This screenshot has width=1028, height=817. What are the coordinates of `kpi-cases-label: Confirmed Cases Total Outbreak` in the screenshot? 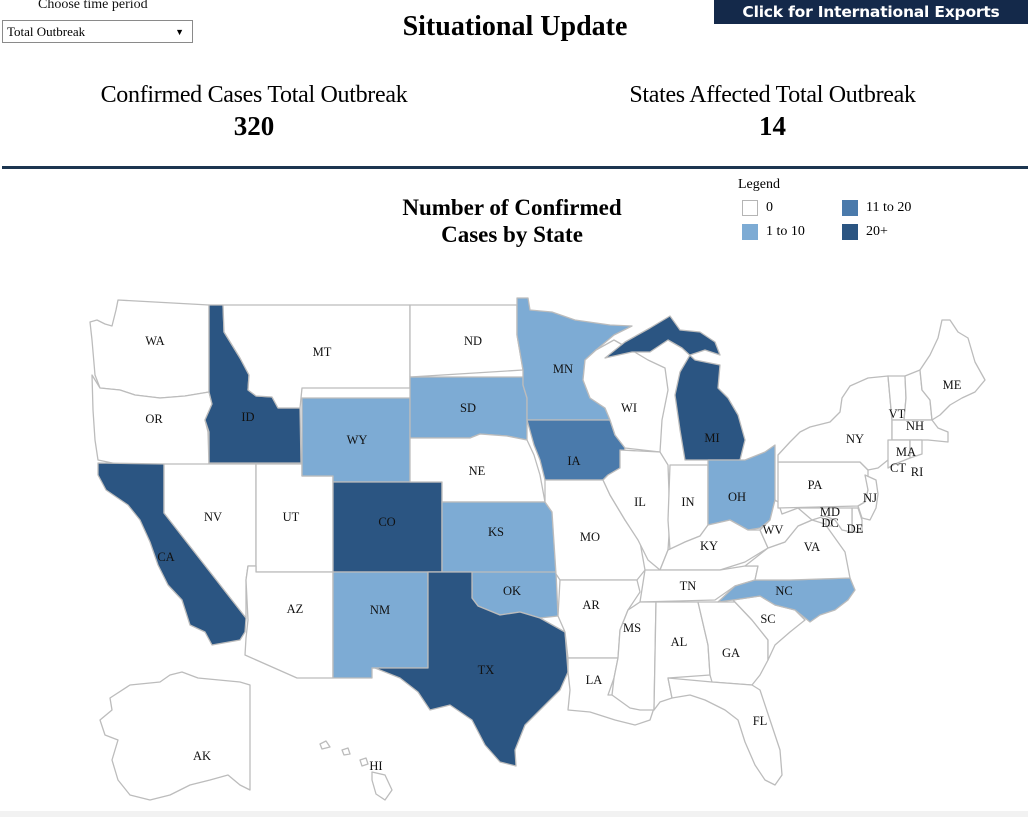 It's located at (254, 95).